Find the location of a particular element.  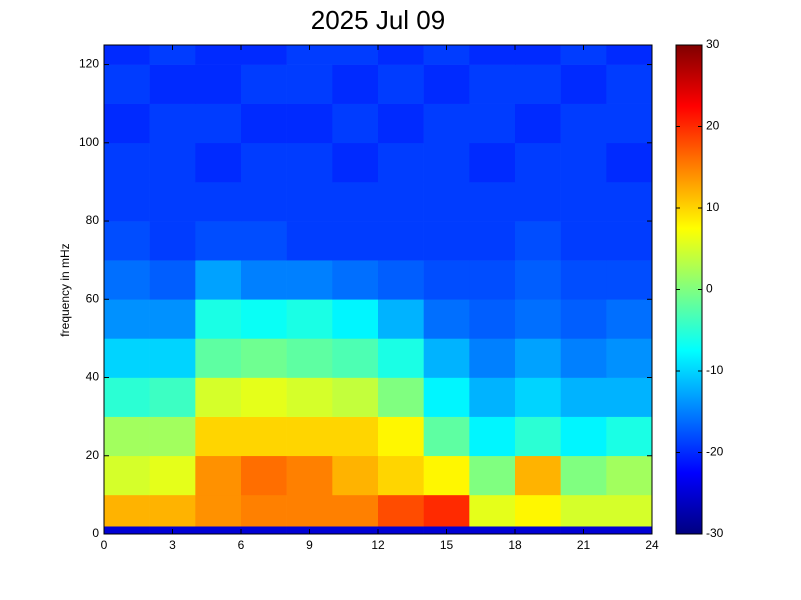

y-tick-label: 0 is located at coordinates (95, 533).